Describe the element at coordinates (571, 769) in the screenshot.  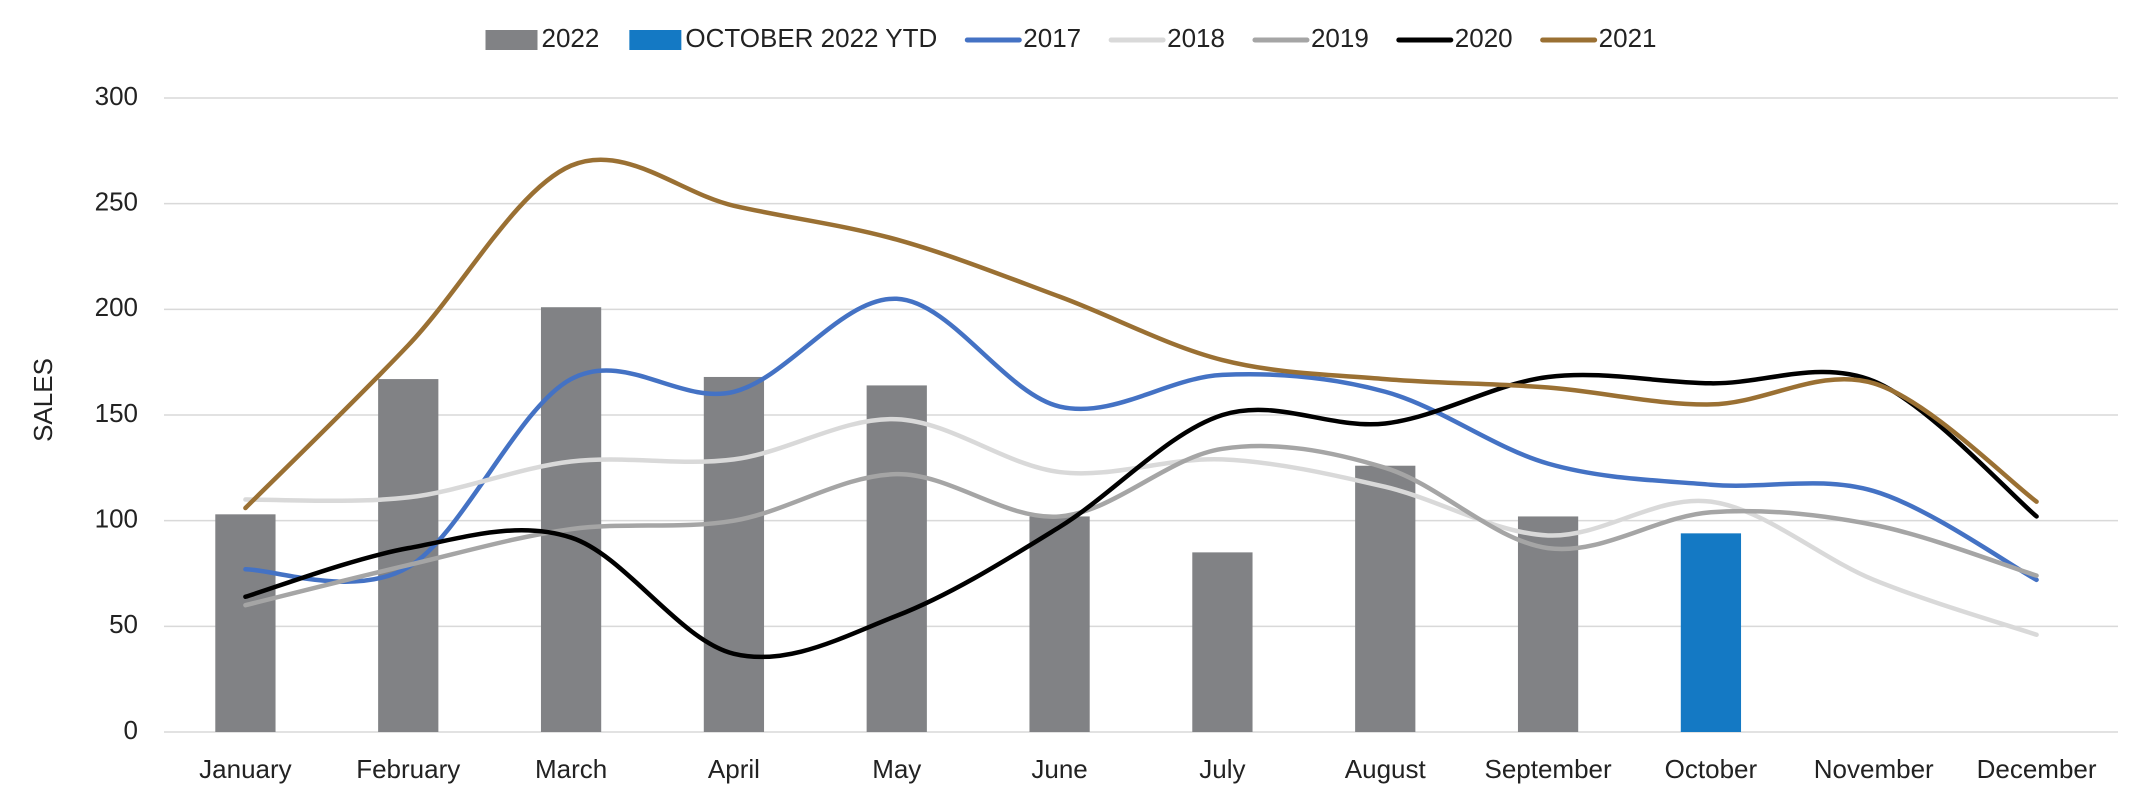
I see `x-tick-label: March` at that location.